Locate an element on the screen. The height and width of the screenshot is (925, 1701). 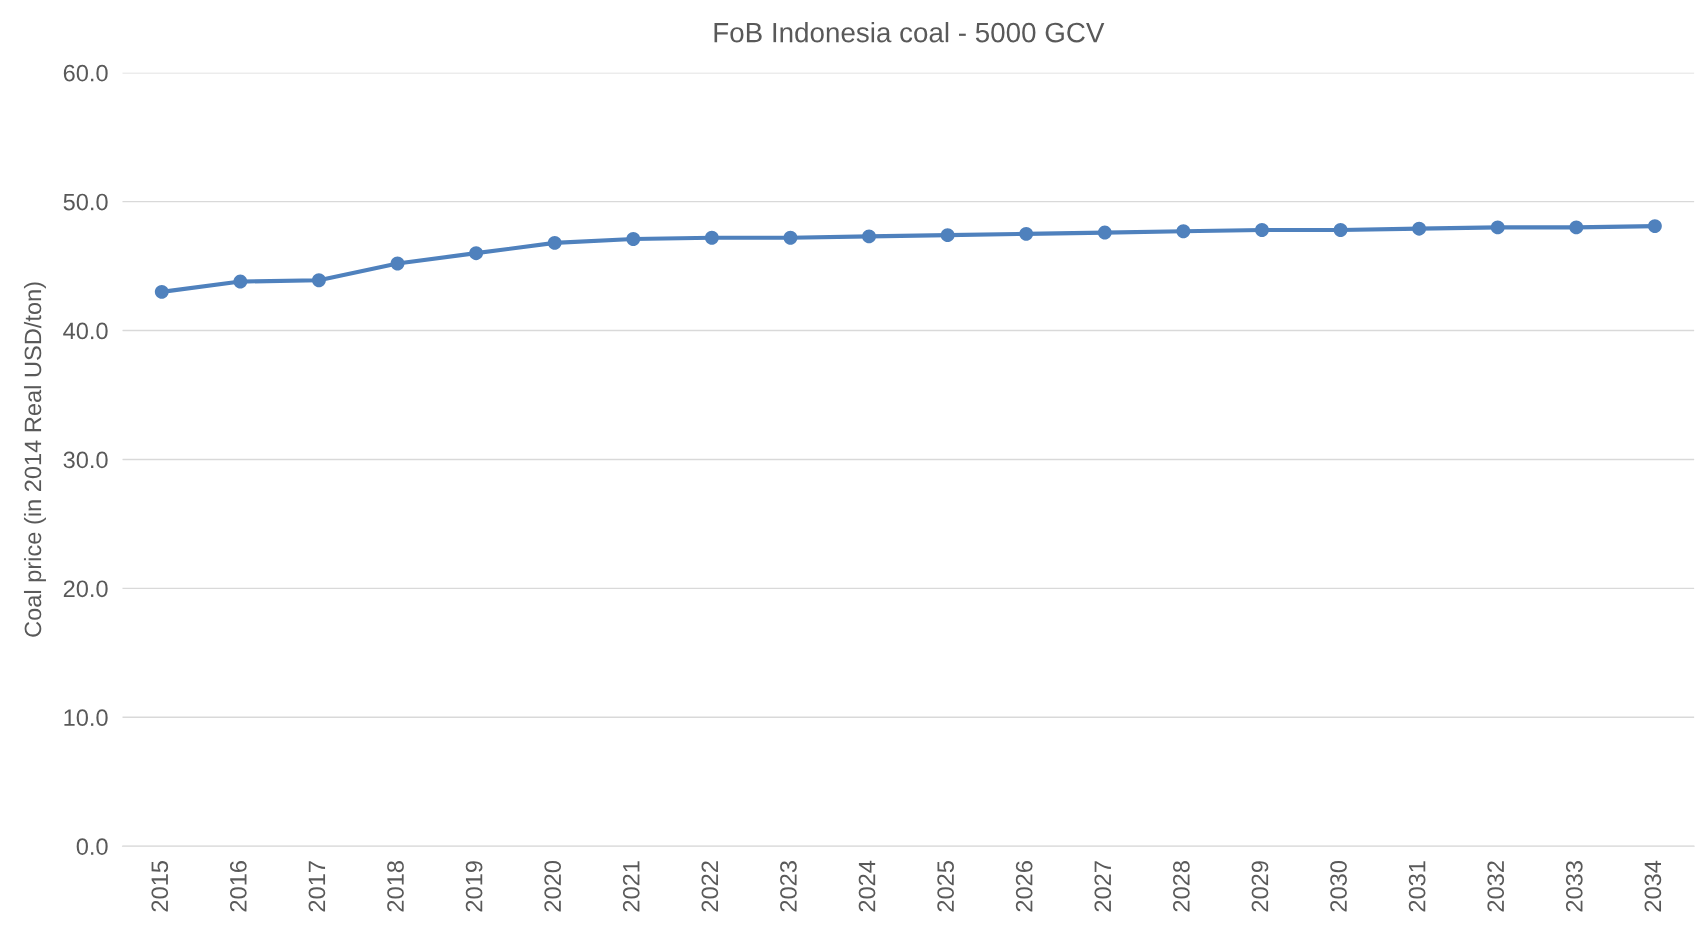
y-tick-label: 40.0 is located at coordinates (85, 331).